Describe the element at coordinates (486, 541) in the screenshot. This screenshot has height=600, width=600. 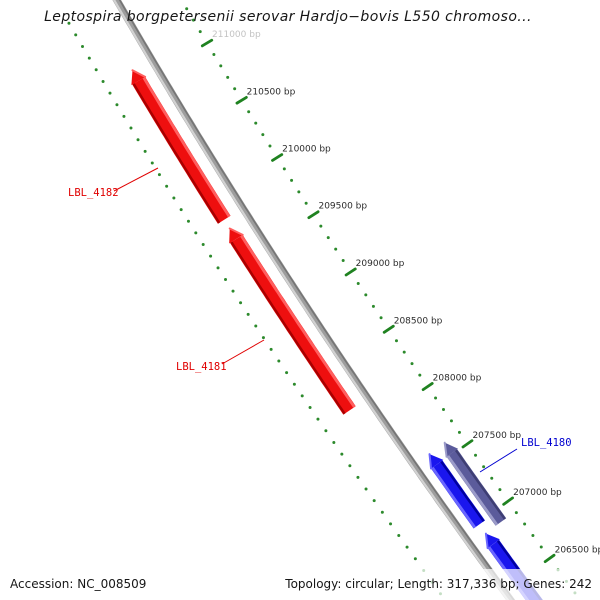
I see `gene-band-feature-4-arrowhead-highlight` at that location.